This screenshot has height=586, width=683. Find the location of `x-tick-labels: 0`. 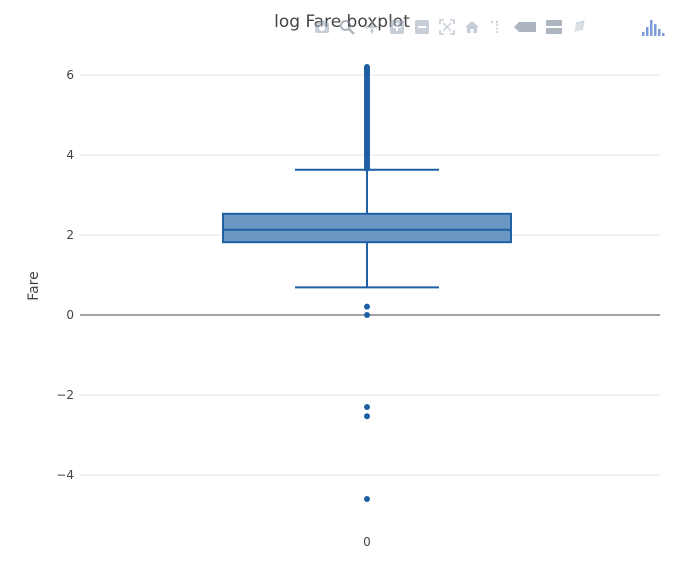

x-tick-labels: 0 is located at coordinates (367, 542).